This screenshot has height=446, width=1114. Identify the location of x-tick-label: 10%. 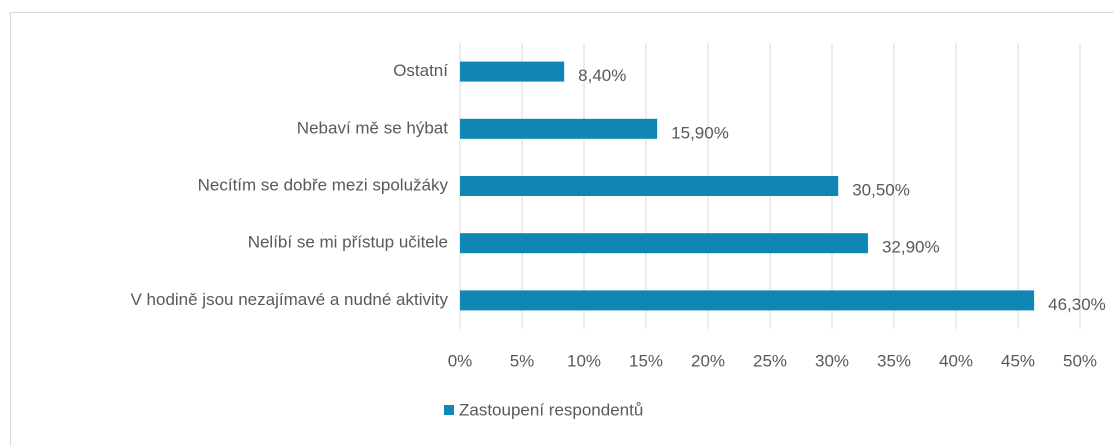
(584, 360).